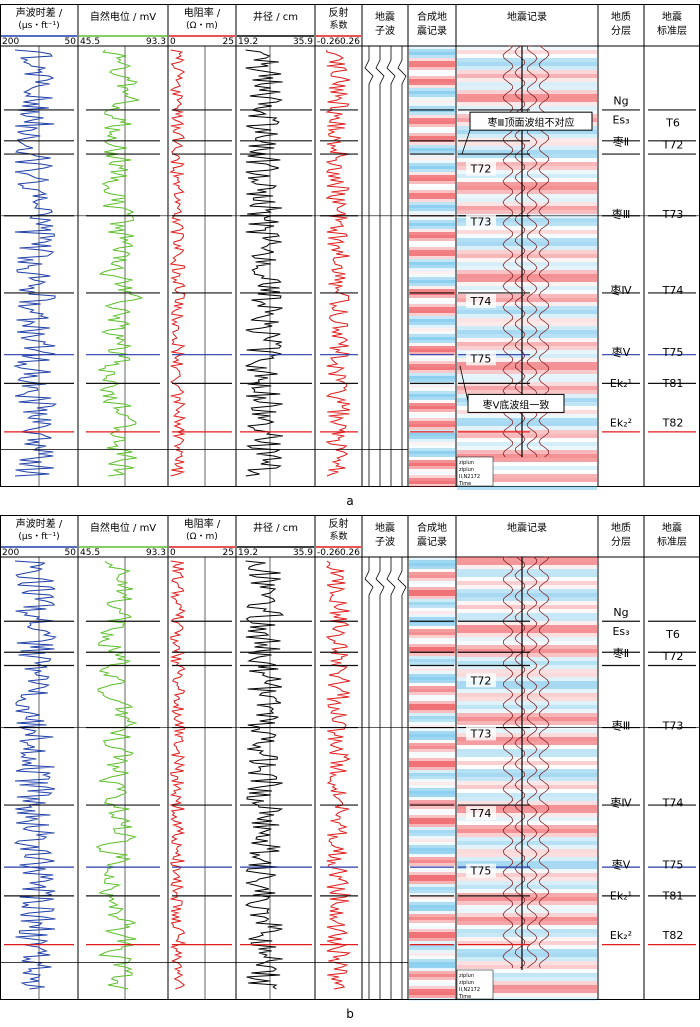  Describe the element at coordinates (39, 12) in the screenshot. I see `sonic-title: 声波时差 /` at that location.